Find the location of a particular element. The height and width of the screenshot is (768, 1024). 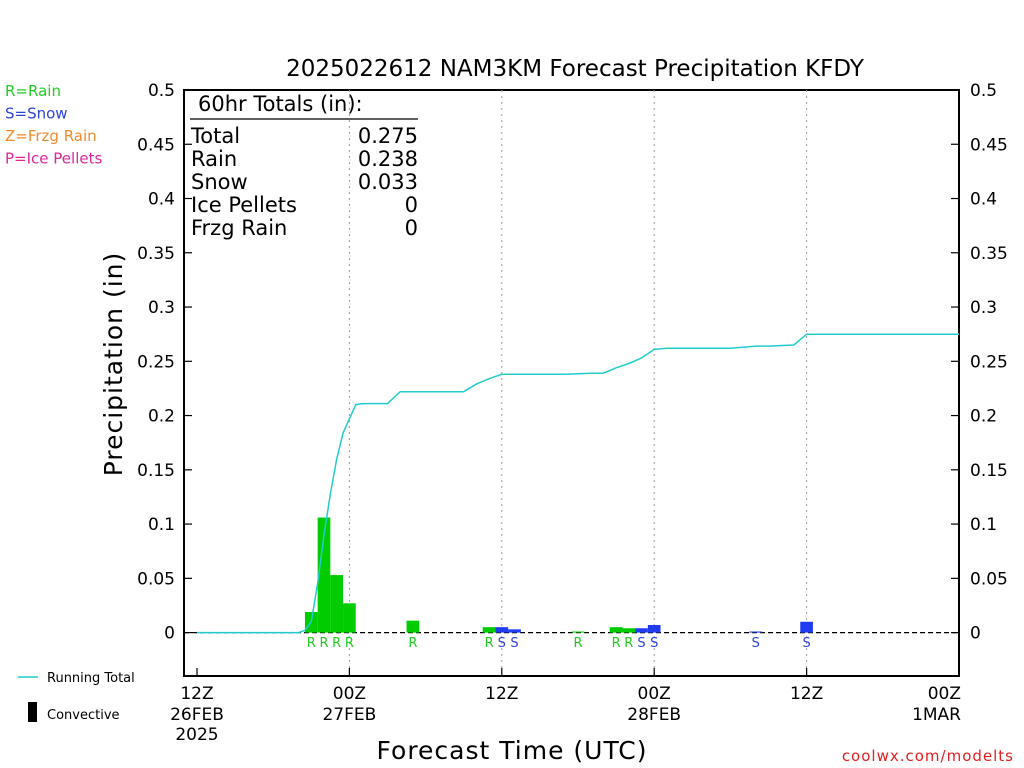

y-tick-label-left: 0.35 is located at coordinates (156, 254).